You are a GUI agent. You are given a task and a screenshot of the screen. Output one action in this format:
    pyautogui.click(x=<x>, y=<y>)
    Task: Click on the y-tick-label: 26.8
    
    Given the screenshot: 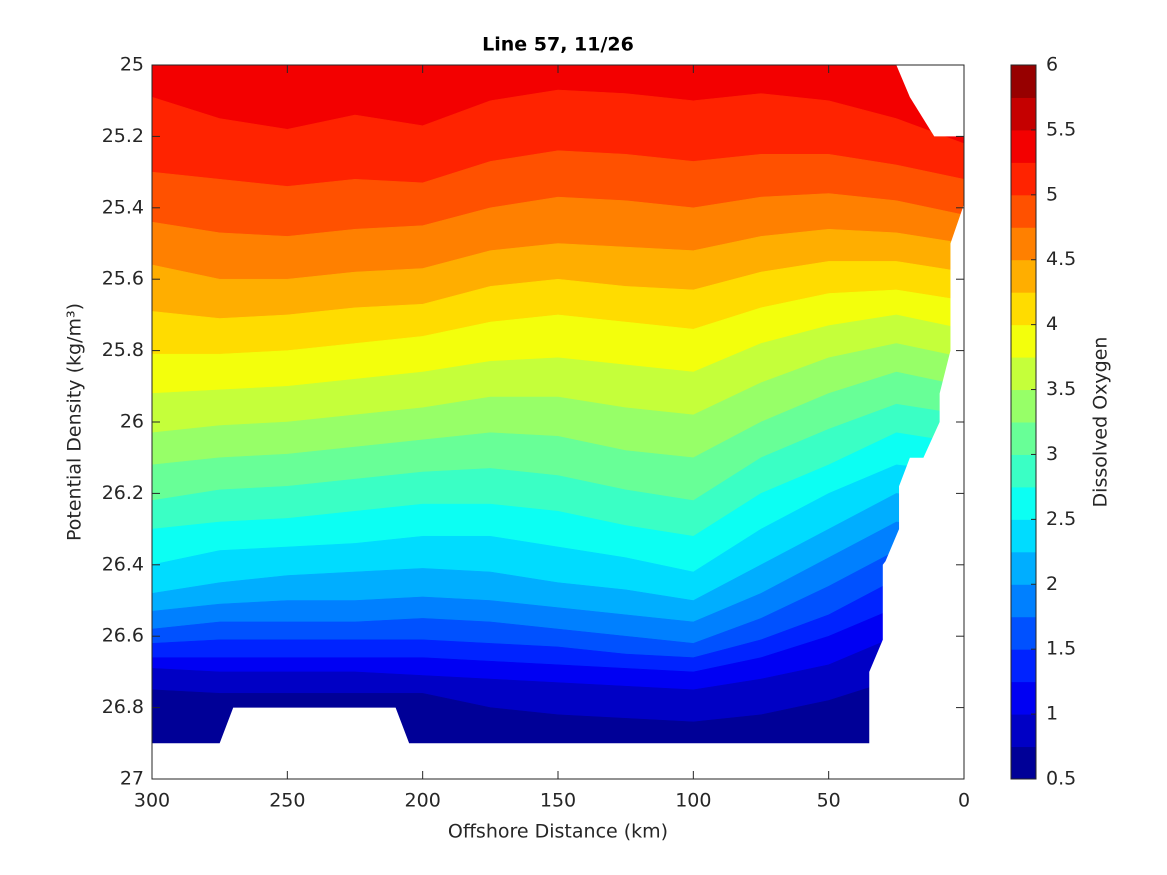 What is the action you would take?
    pyautogui.click(x=123, y=707)
    